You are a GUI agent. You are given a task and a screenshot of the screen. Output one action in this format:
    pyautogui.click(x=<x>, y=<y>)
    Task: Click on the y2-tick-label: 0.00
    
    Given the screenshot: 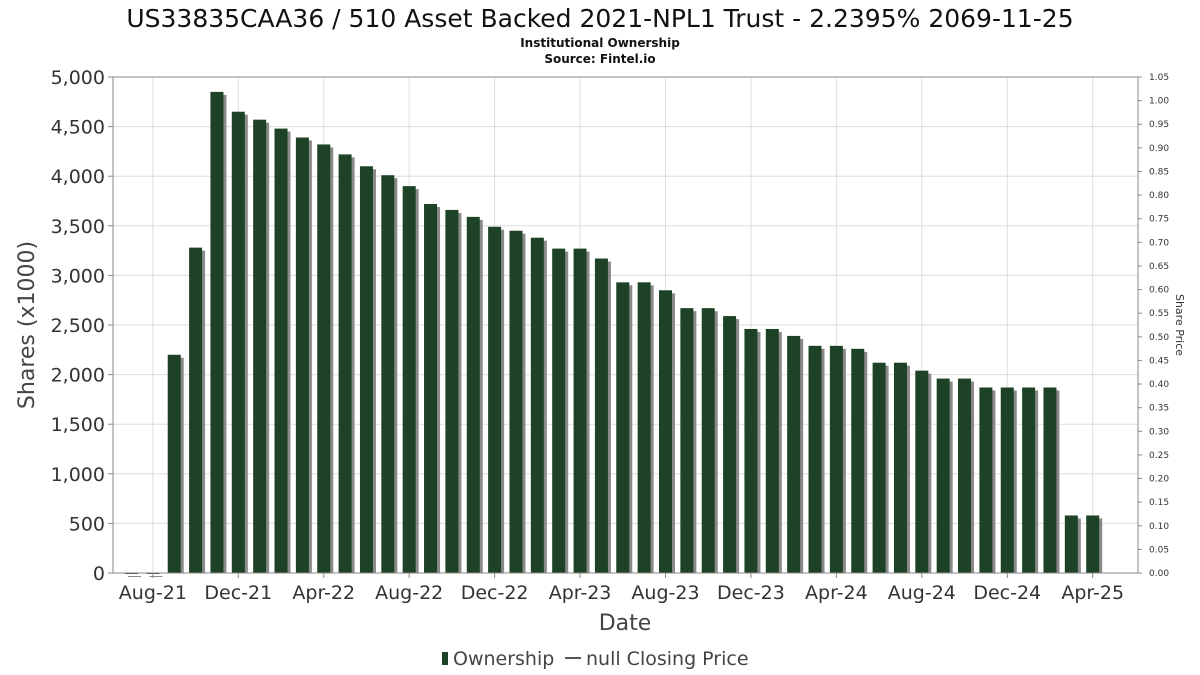 What is the action you would take?
    pyautogui.click(x=1159, y=574)
    